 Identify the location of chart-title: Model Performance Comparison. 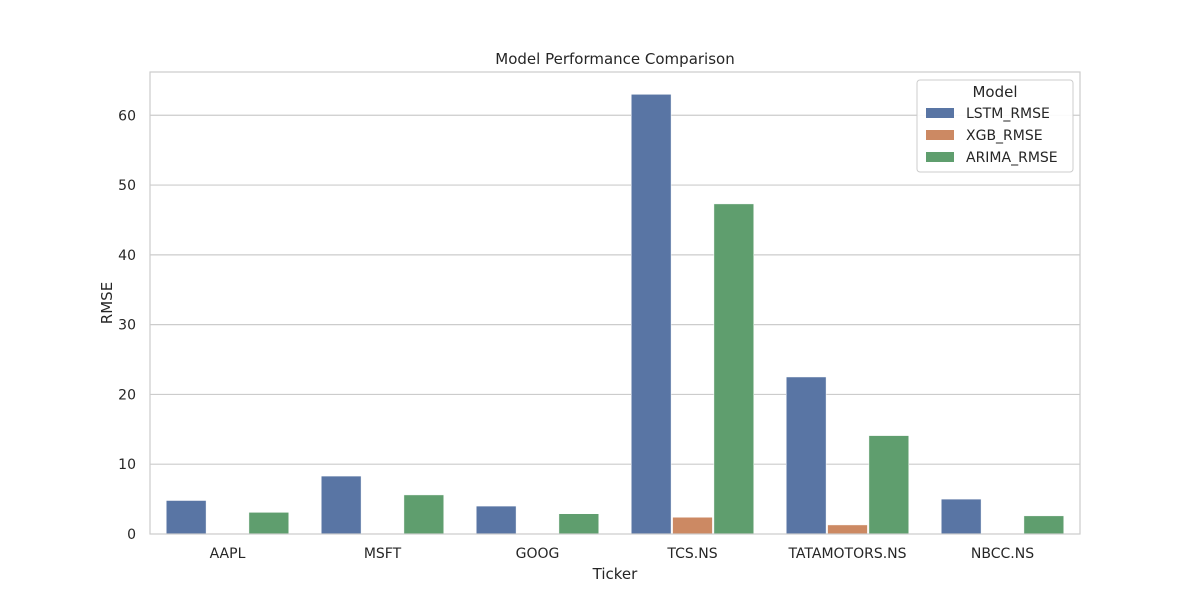
(614, 59).